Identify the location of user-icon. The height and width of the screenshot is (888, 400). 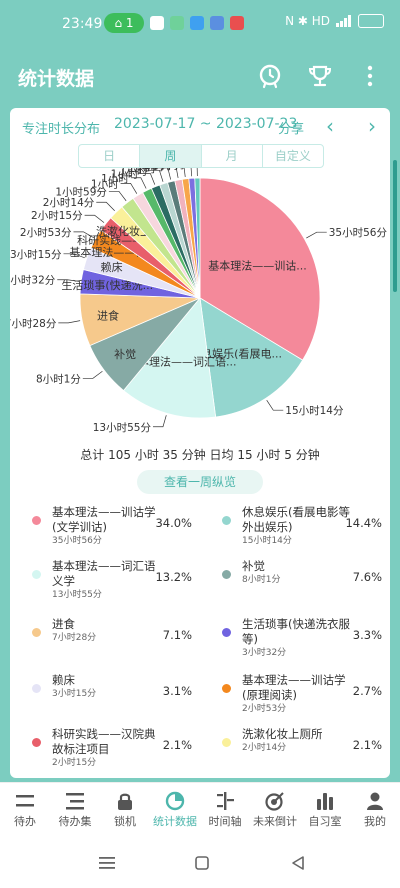
(375, 801).